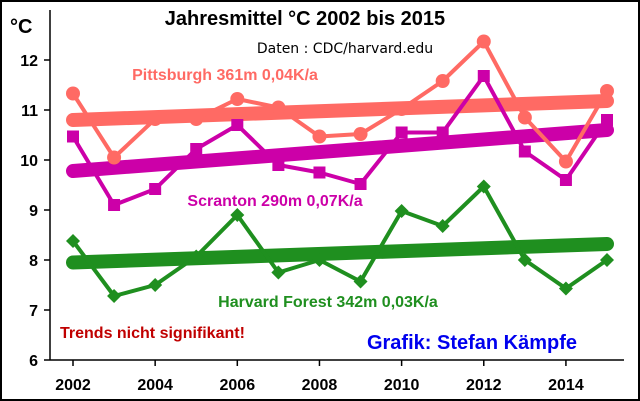  What do you see at coordinates (21, 27) in the screenshot?
I see `y-unit-label: °C` at bounding box center [21, 27].